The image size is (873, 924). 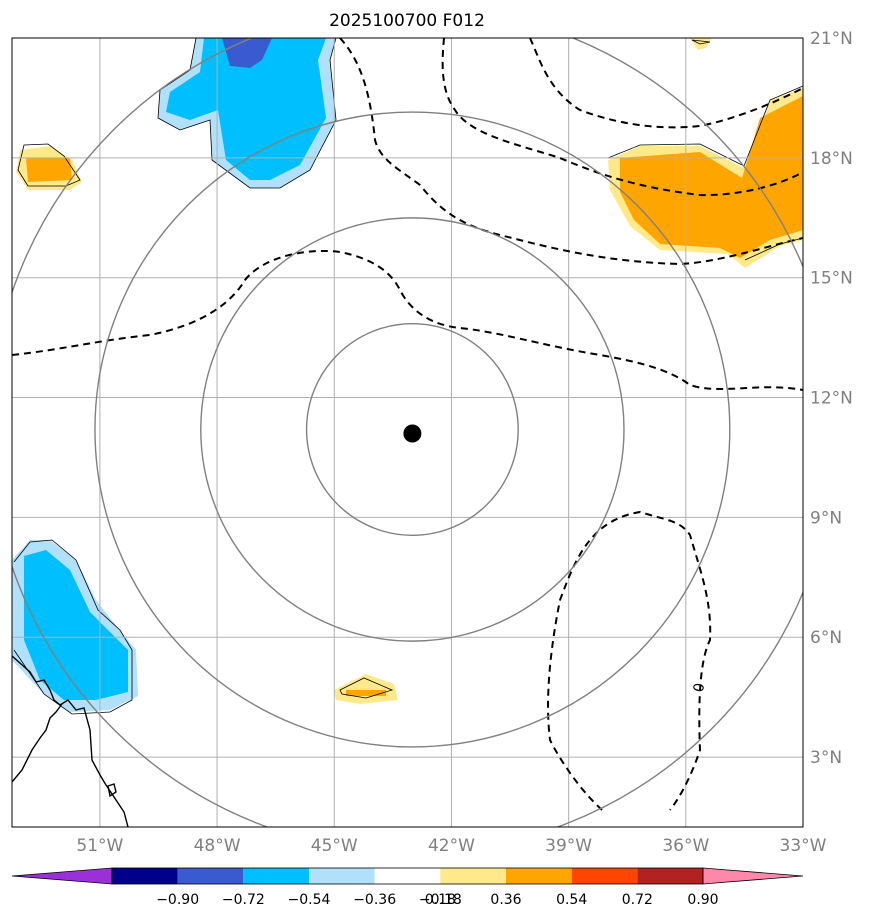 What do you see at coordinates (62, 876) in the screenshot?
I see `colorbar-extend-low` at bounding box center [62, 876].